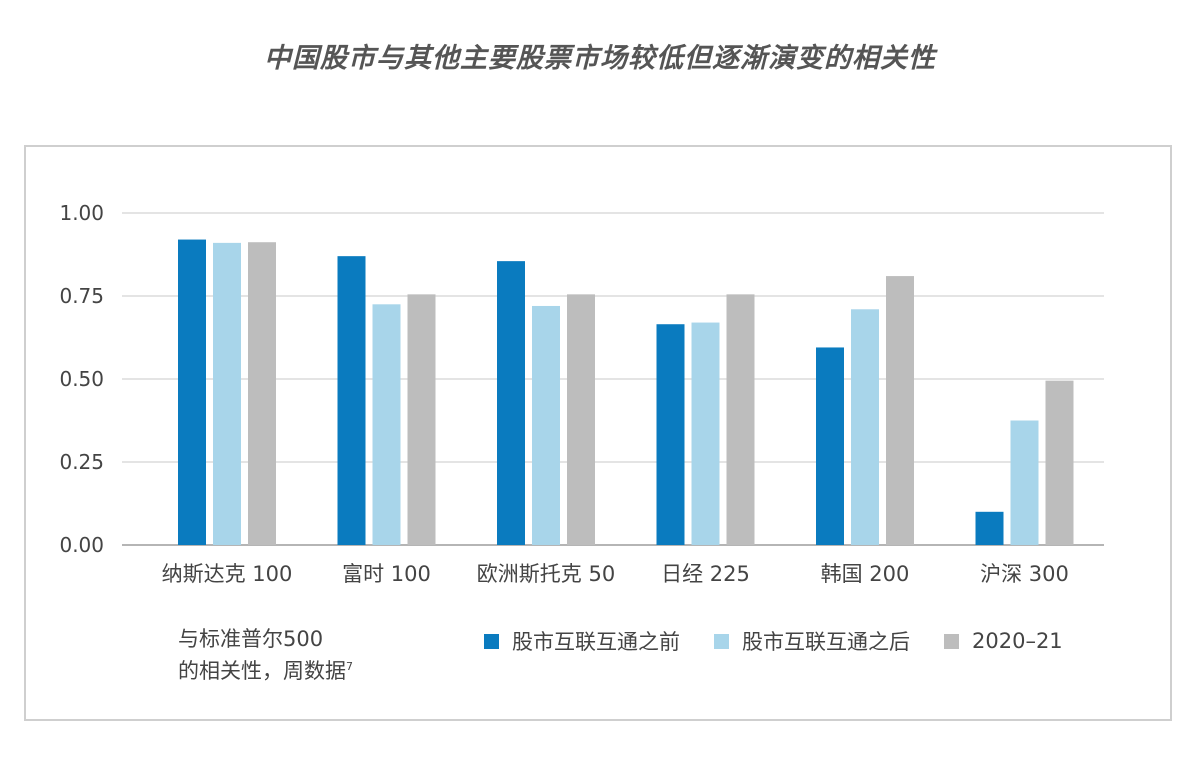  What do you see at coordinates (81, 379) in the screenshot?
I see `y-tick-label: 0.50` at bounding box center [81, 379].